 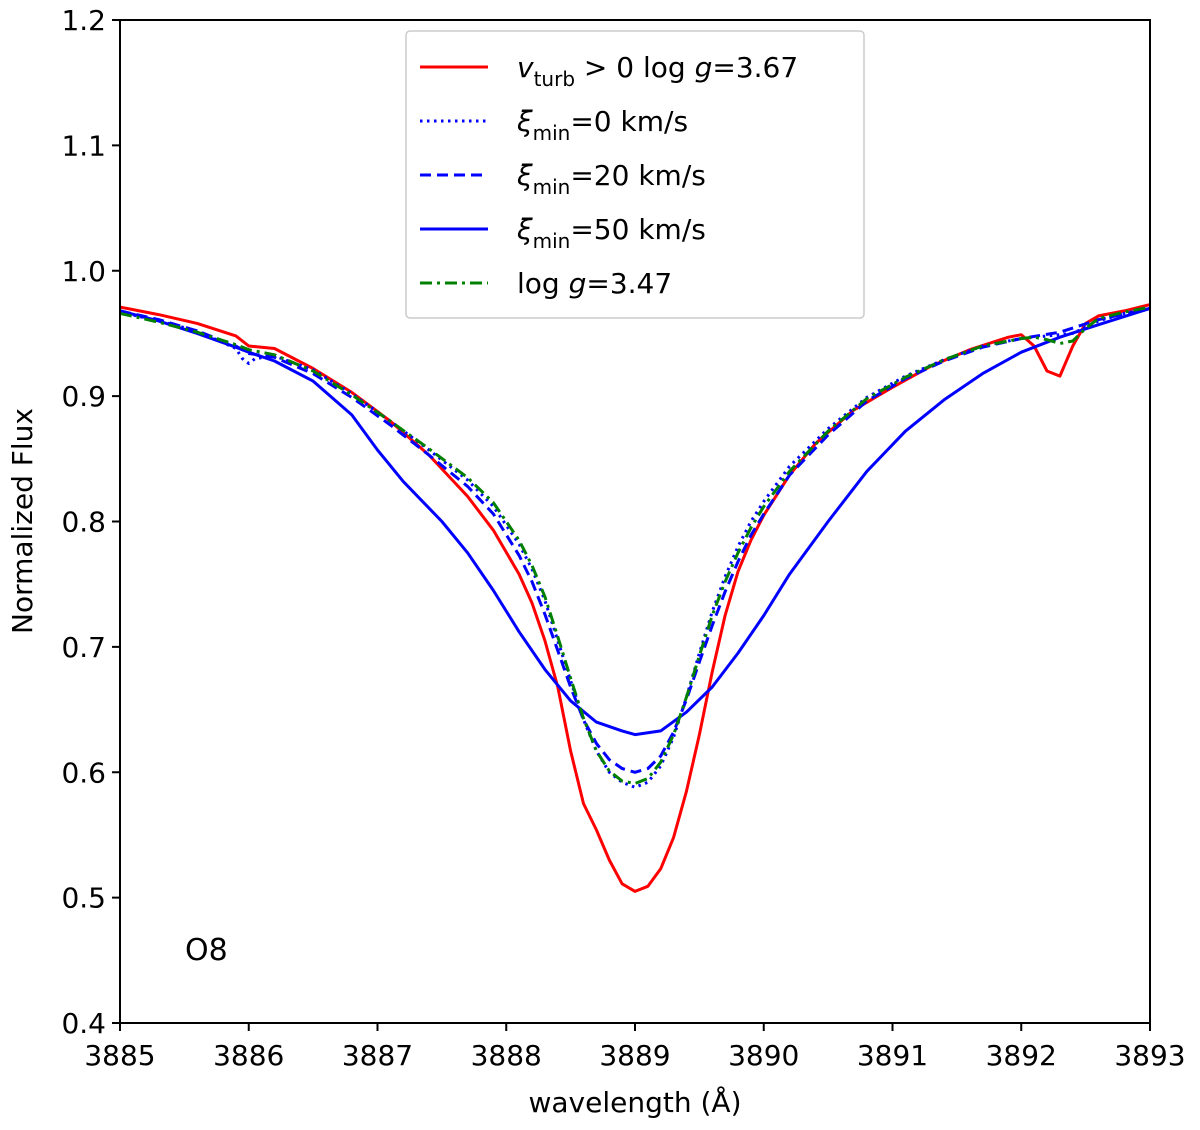 What do you see at coordinates (763, 1055) in the screenshot?
I see `x-tick-label: 3890` at bounding box center [763, 1055].